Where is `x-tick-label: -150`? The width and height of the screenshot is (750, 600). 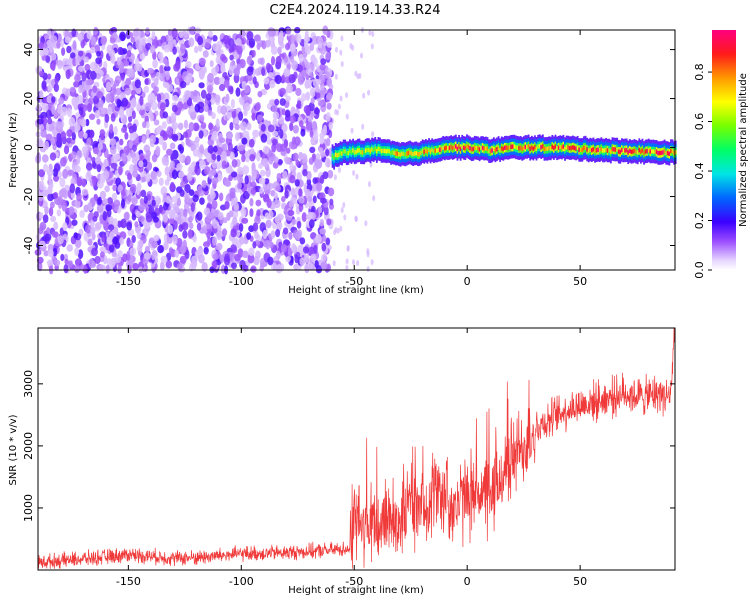 x-tick-label: -150 is located at coordinates (128, 581).